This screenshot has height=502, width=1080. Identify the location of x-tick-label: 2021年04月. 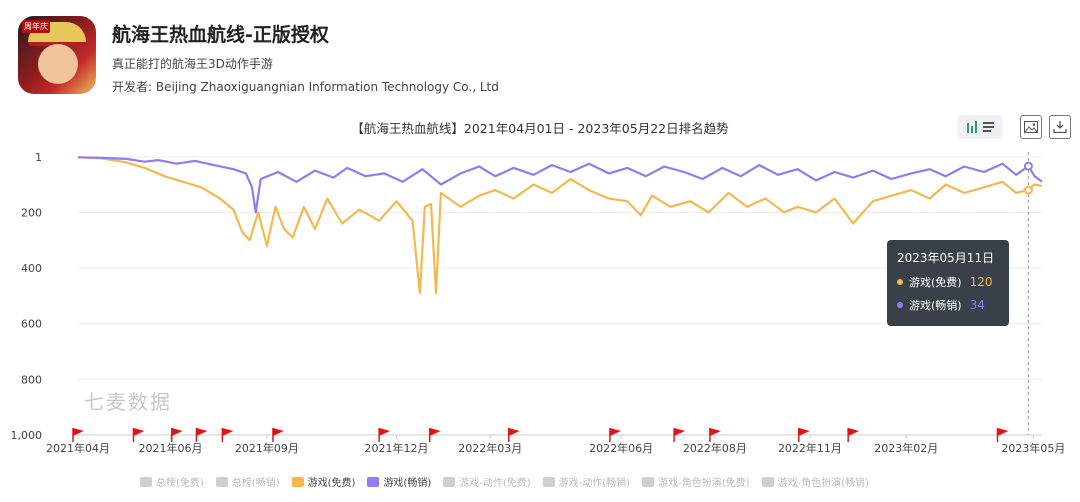
(78, 448).